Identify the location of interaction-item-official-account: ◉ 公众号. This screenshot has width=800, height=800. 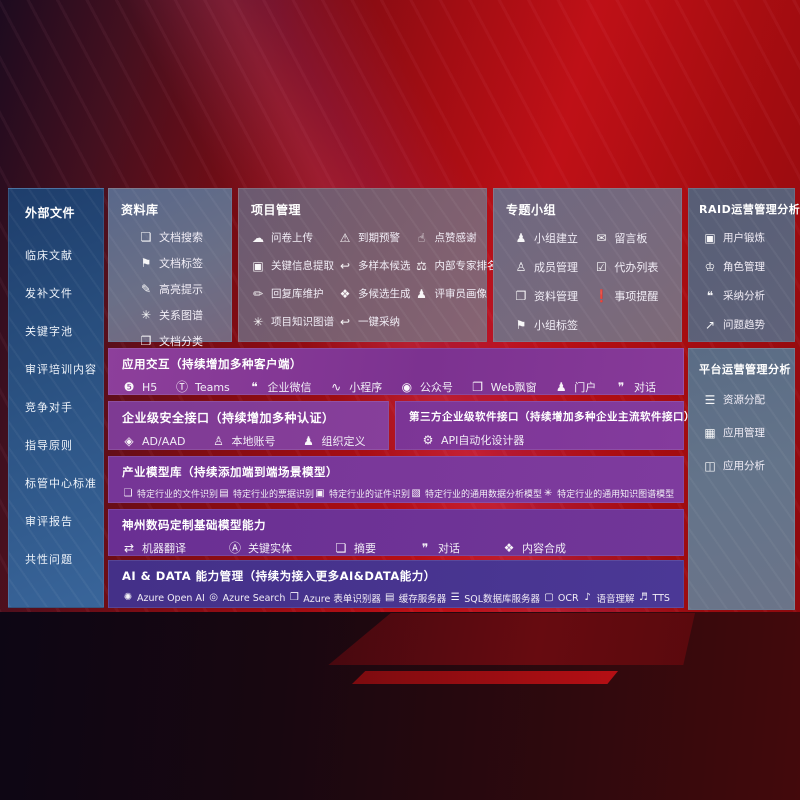
(426, 387).